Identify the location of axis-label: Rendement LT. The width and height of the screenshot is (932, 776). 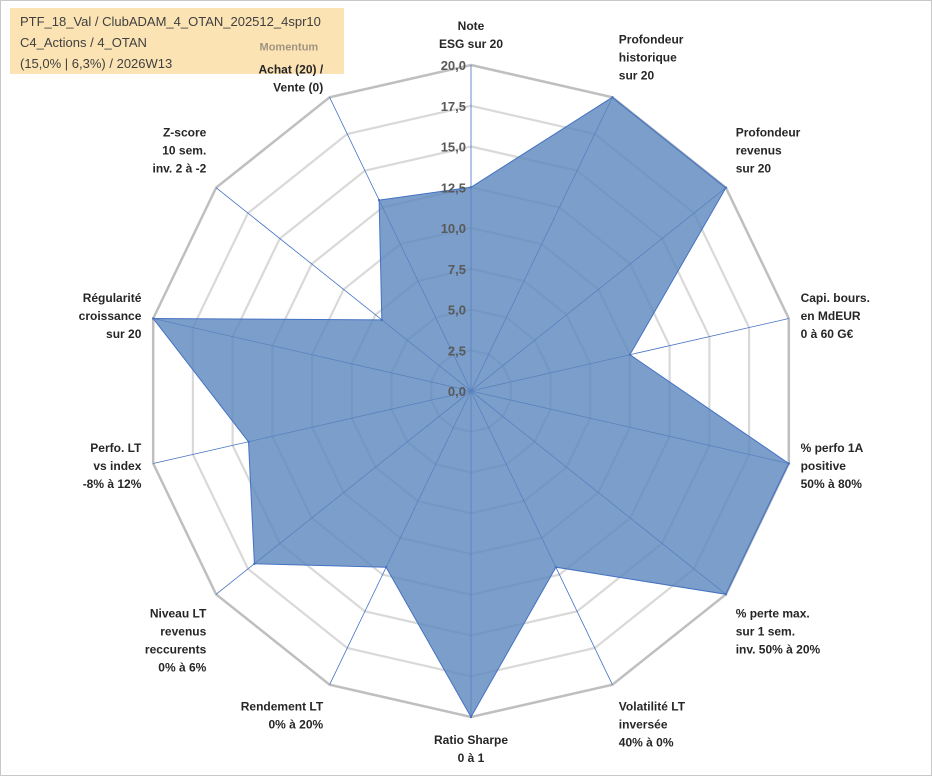
(282, 707).